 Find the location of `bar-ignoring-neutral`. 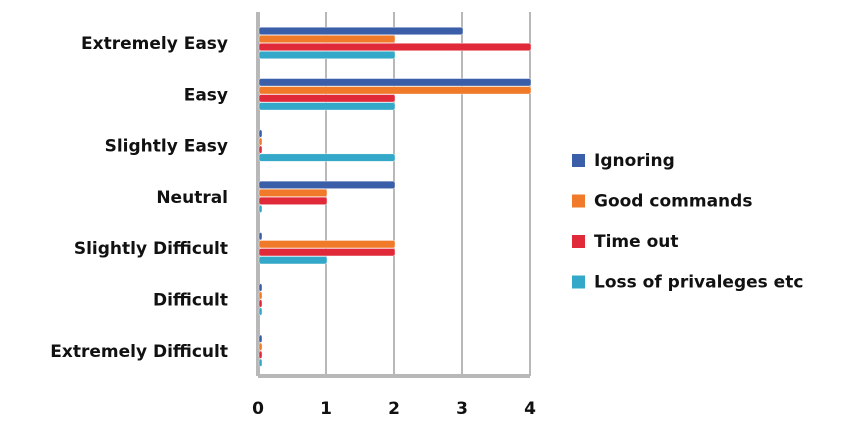

bar-ignoring-neutral is located at coordinates (327, 184).